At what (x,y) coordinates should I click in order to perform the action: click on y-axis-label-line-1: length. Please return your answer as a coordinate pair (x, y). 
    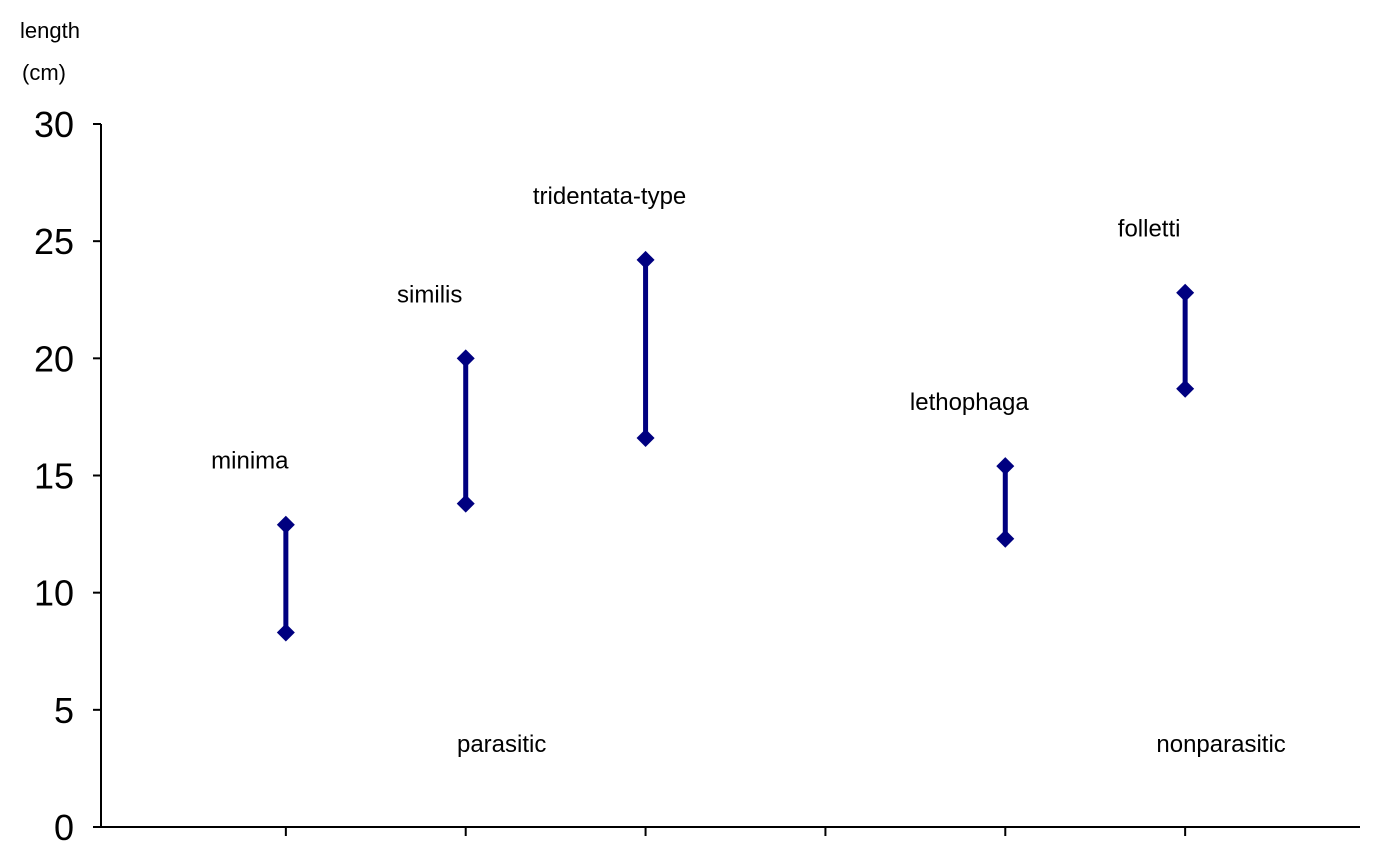
    Looking at the image, I should click on (50, 30).